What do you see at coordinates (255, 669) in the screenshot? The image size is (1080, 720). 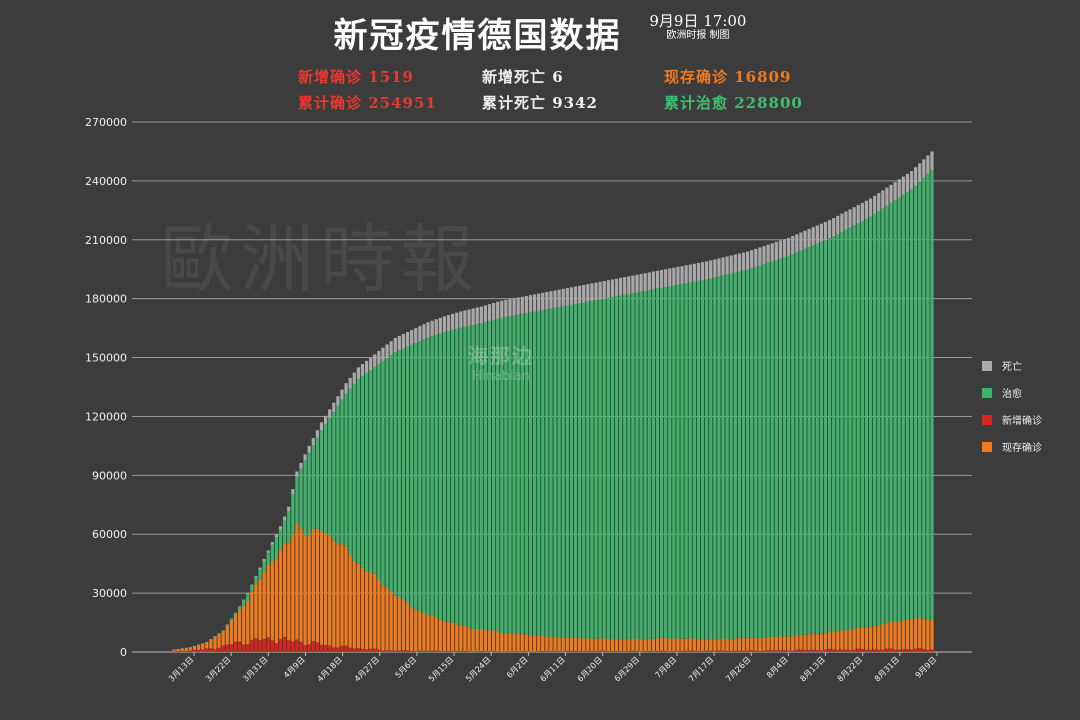 I see `x-tick-label: 3月31日` at bounding box center [255, 669].